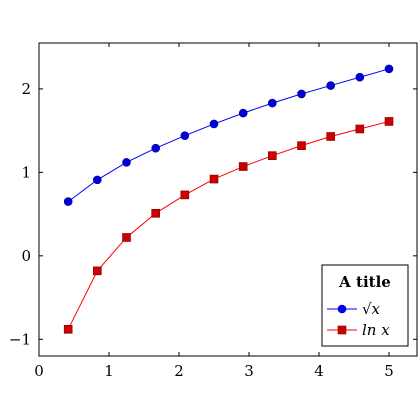 The width and height of the screenshot is (420, 420). What do you see at coordinates (319, 371) in the screenshot?
I see `x-tick-label: 4` at bounding box center [319, 371].